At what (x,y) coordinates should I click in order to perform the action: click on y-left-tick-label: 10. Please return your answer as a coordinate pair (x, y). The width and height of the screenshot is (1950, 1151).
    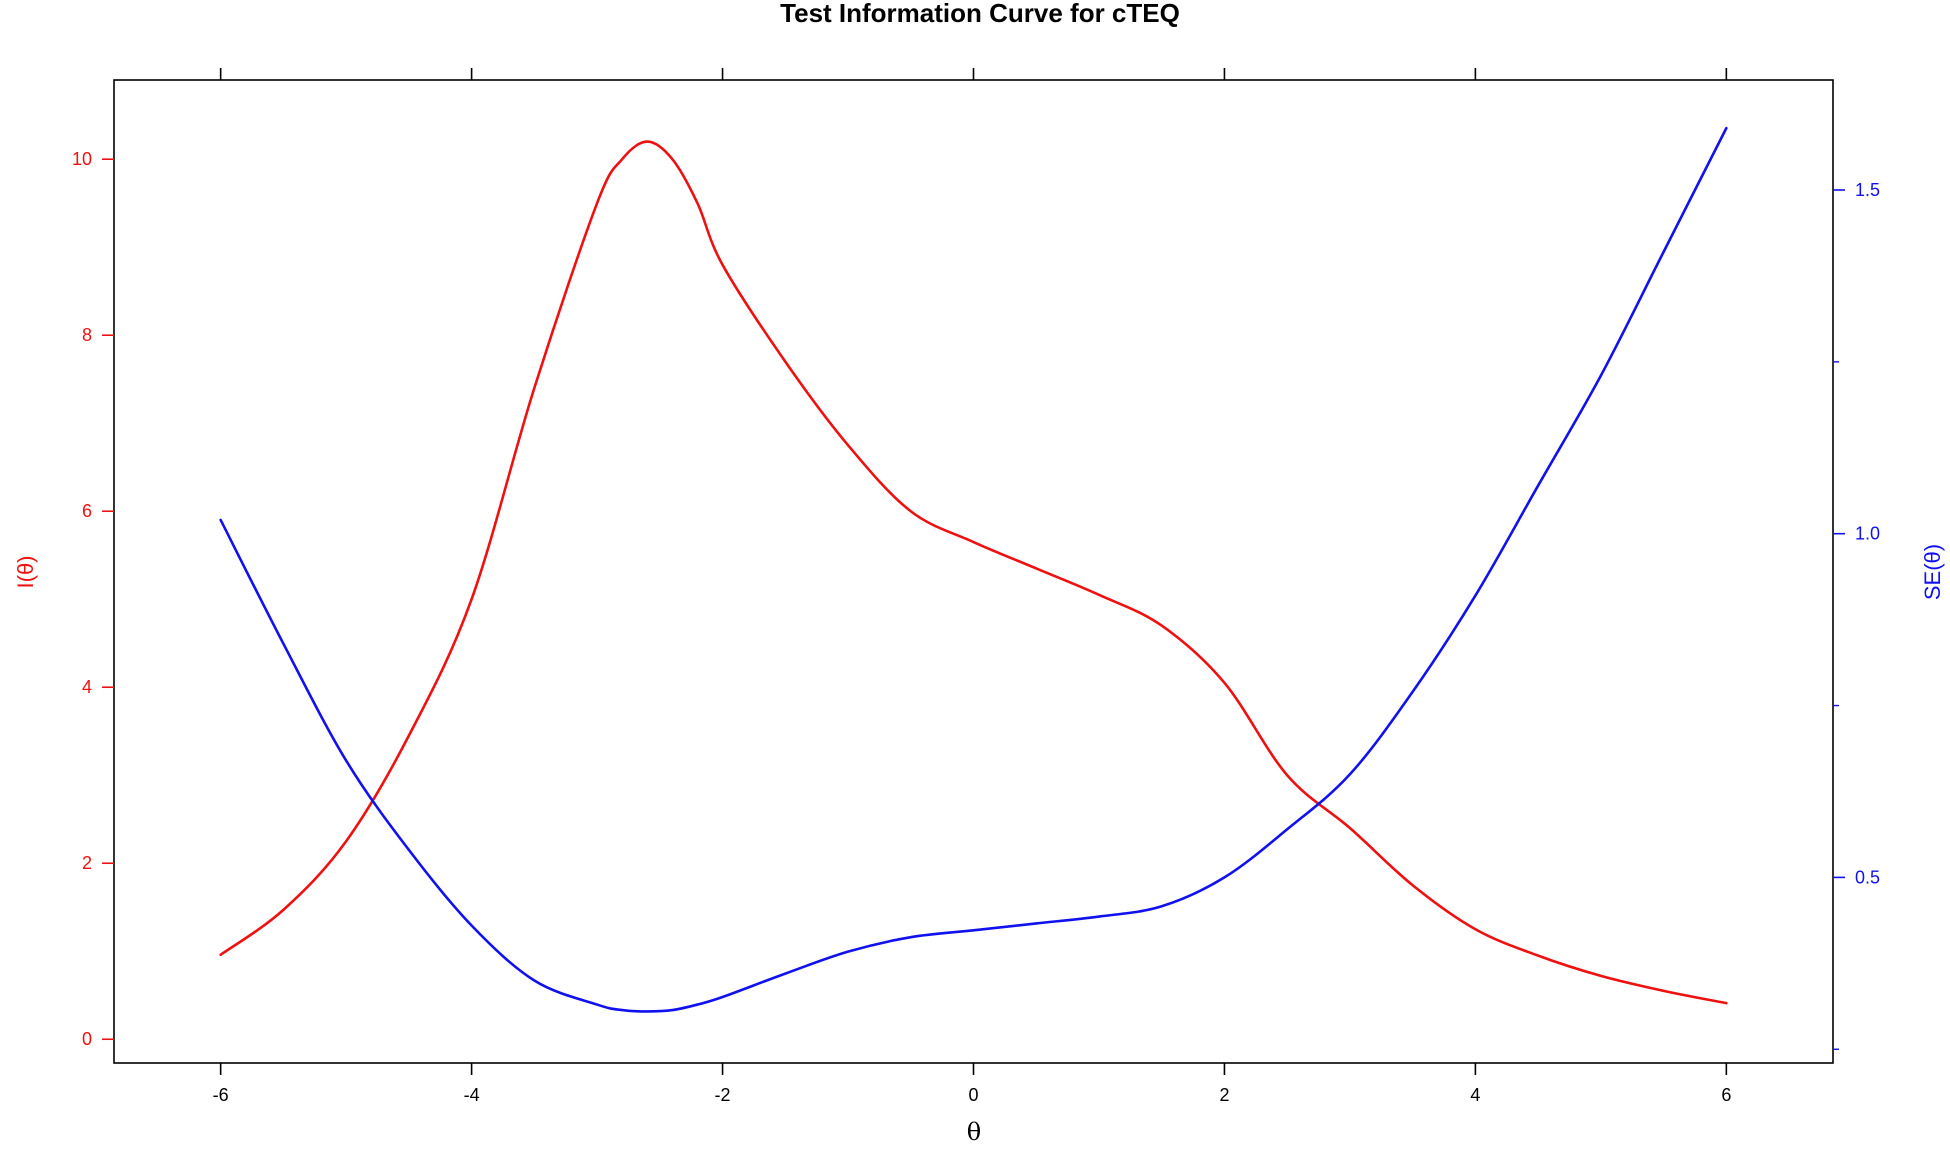
    Looking at the image, I should click on (82, 159).